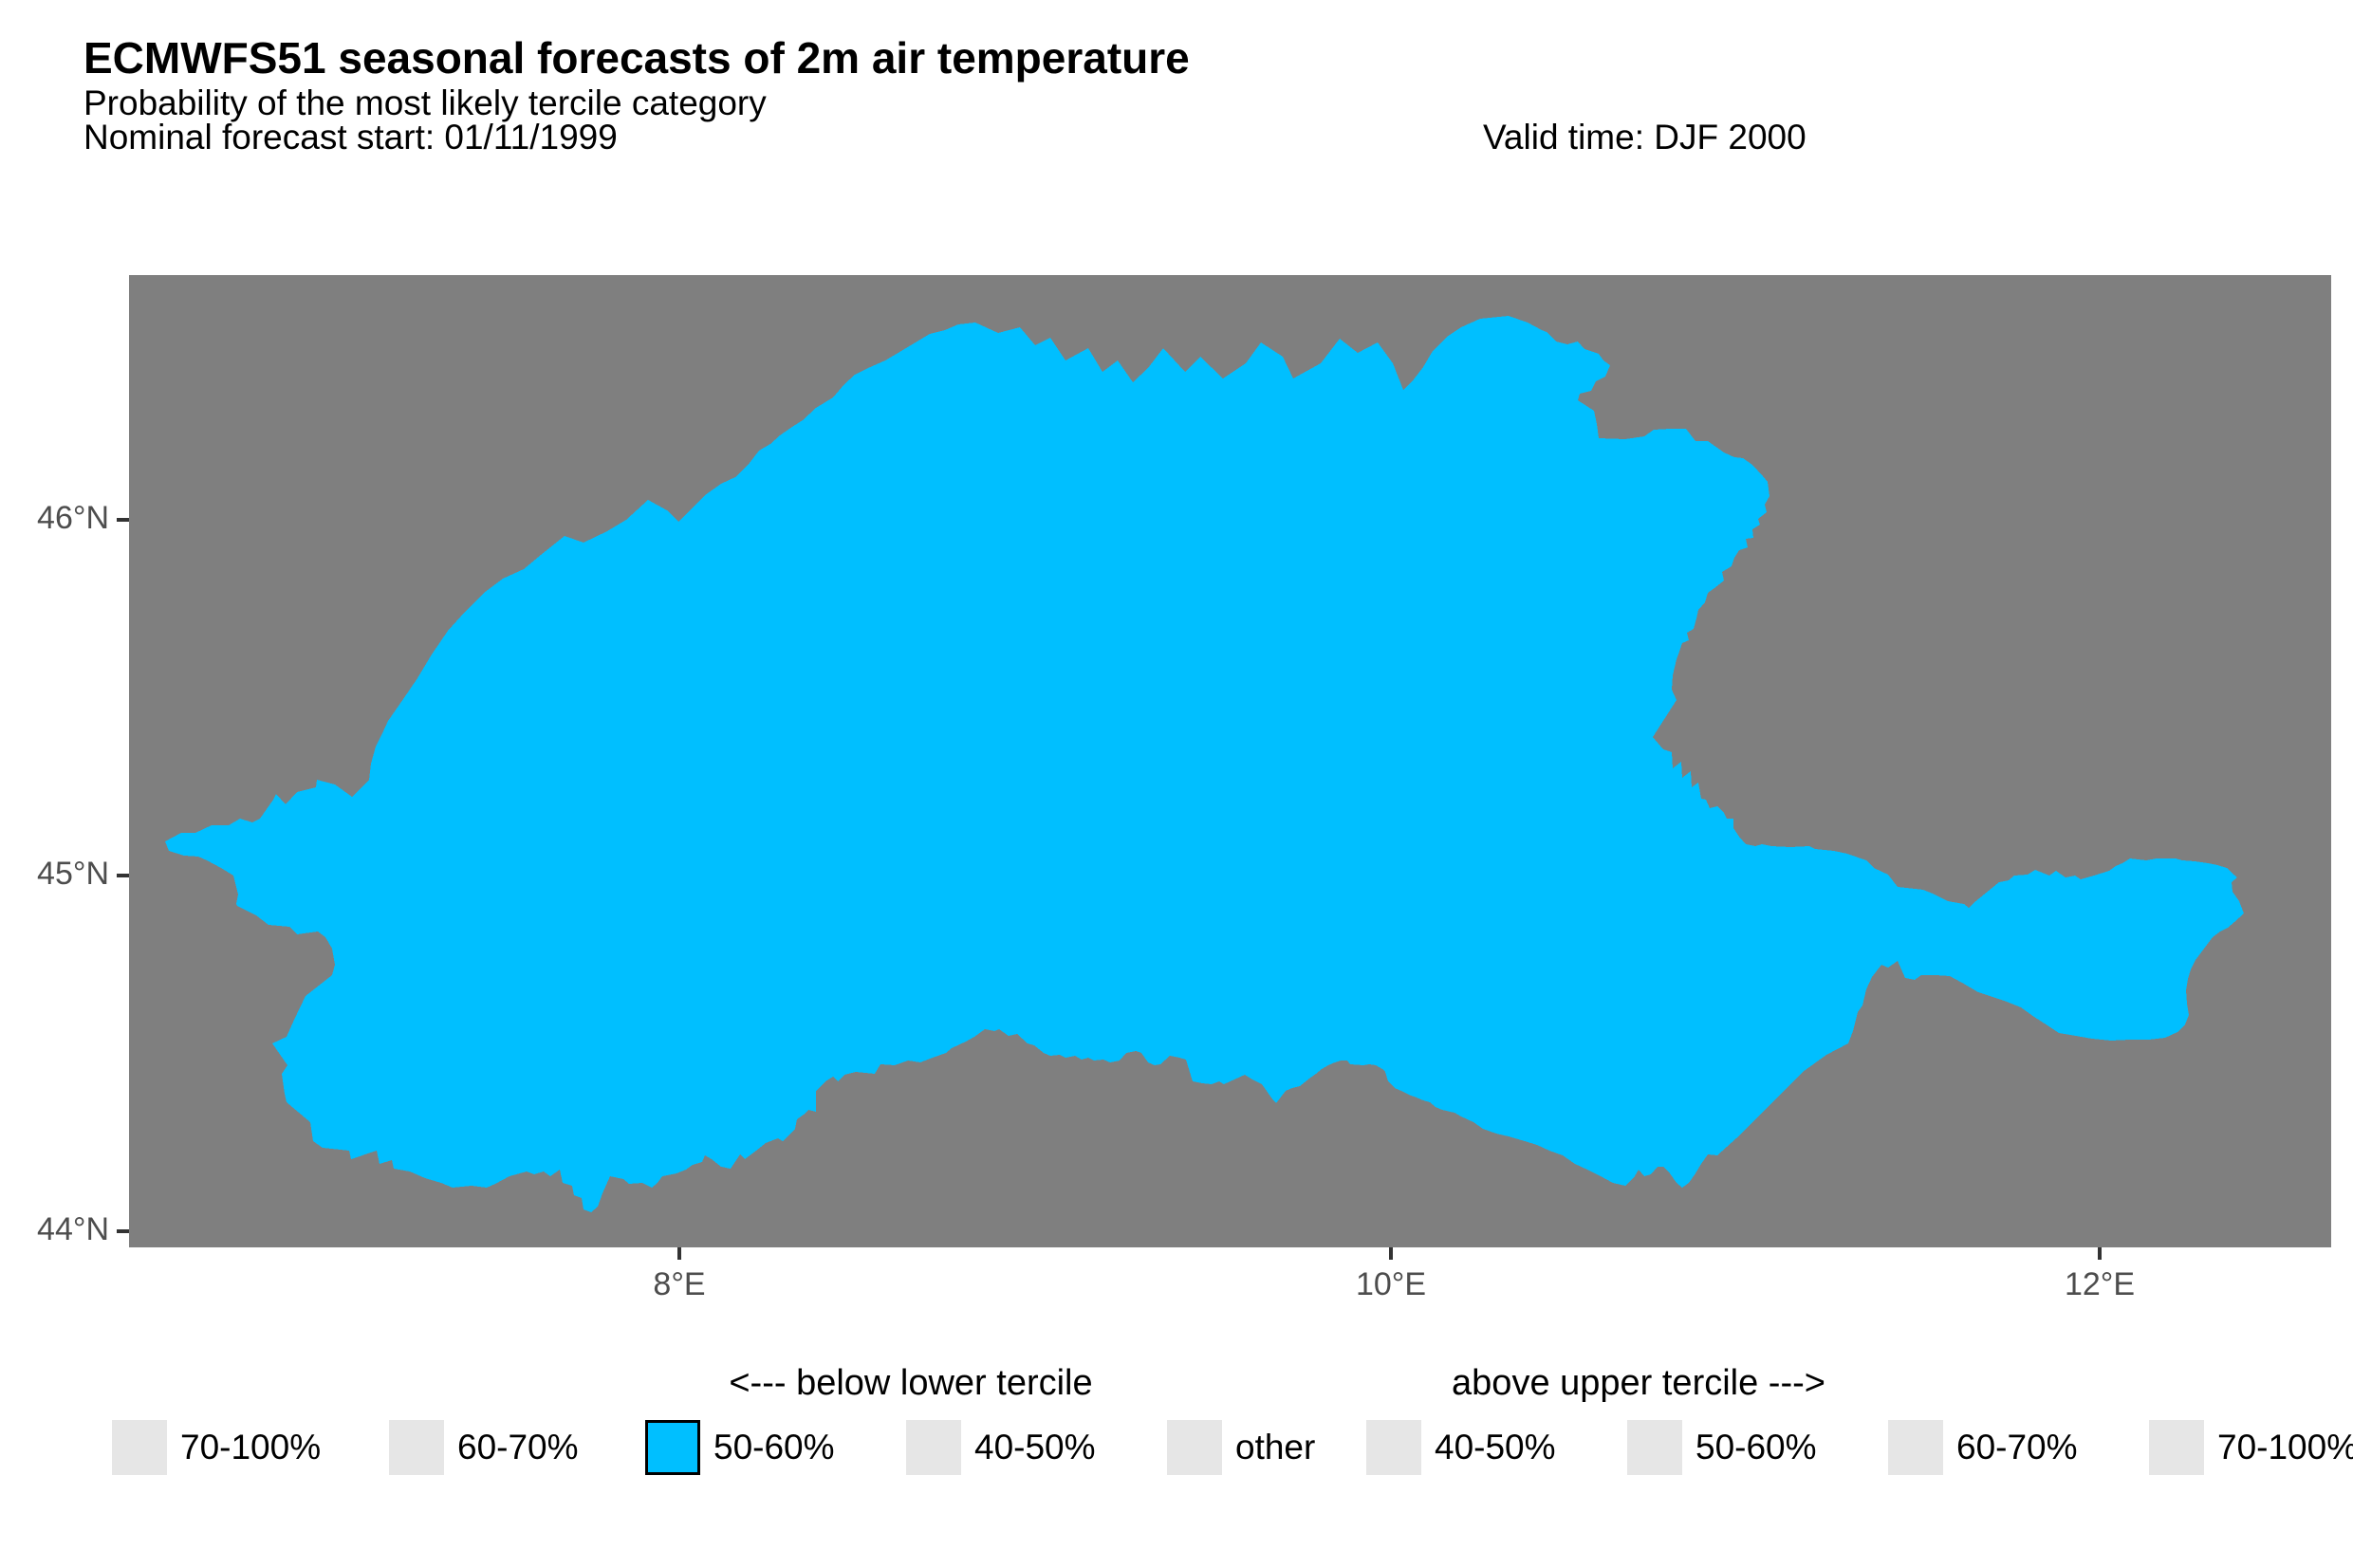 The image size is (2353, 1568). What do you see at coordinates (1644, 137) in the screenshot?
I see `valid-time-label: Valid time: DJF 2000` at bounding box center [1644, 137].